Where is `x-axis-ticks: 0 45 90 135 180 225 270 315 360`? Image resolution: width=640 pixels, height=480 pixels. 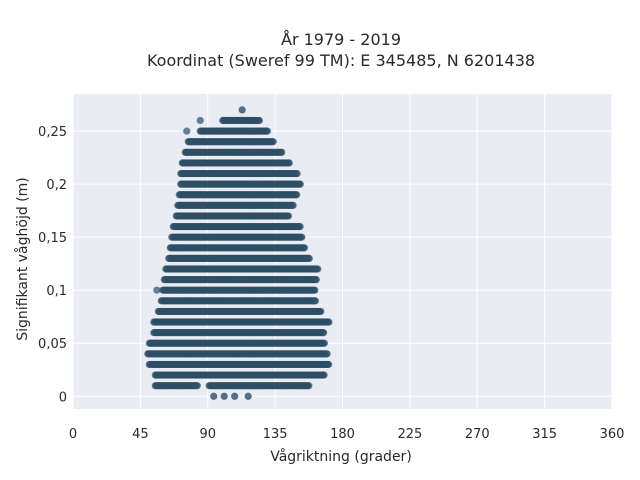 x-axis-ticks: 0 45 90 135 180 225 270 315 360 is located at coordinates (347, 434).